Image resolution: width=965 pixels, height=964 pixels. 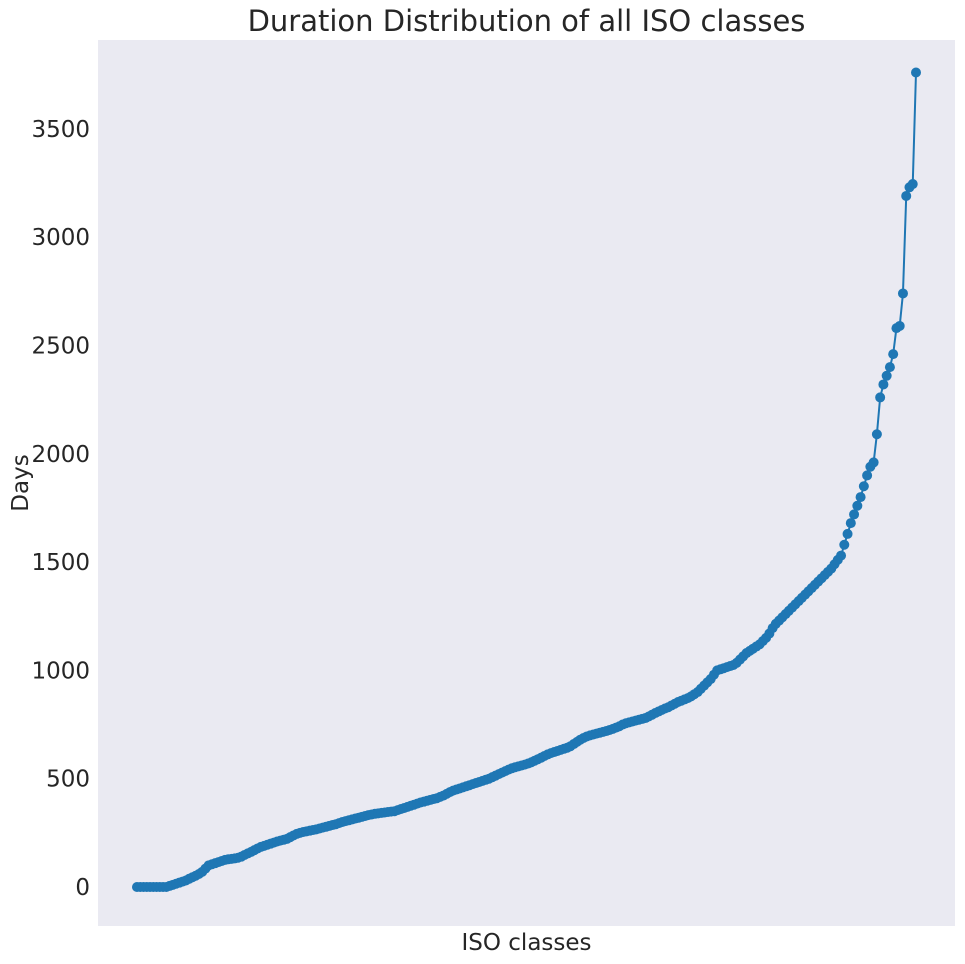 What do you see at coordinates (60, 455) in the screenshot?
I see `y-tick-label: 2000` at bounding box center [60, 455].